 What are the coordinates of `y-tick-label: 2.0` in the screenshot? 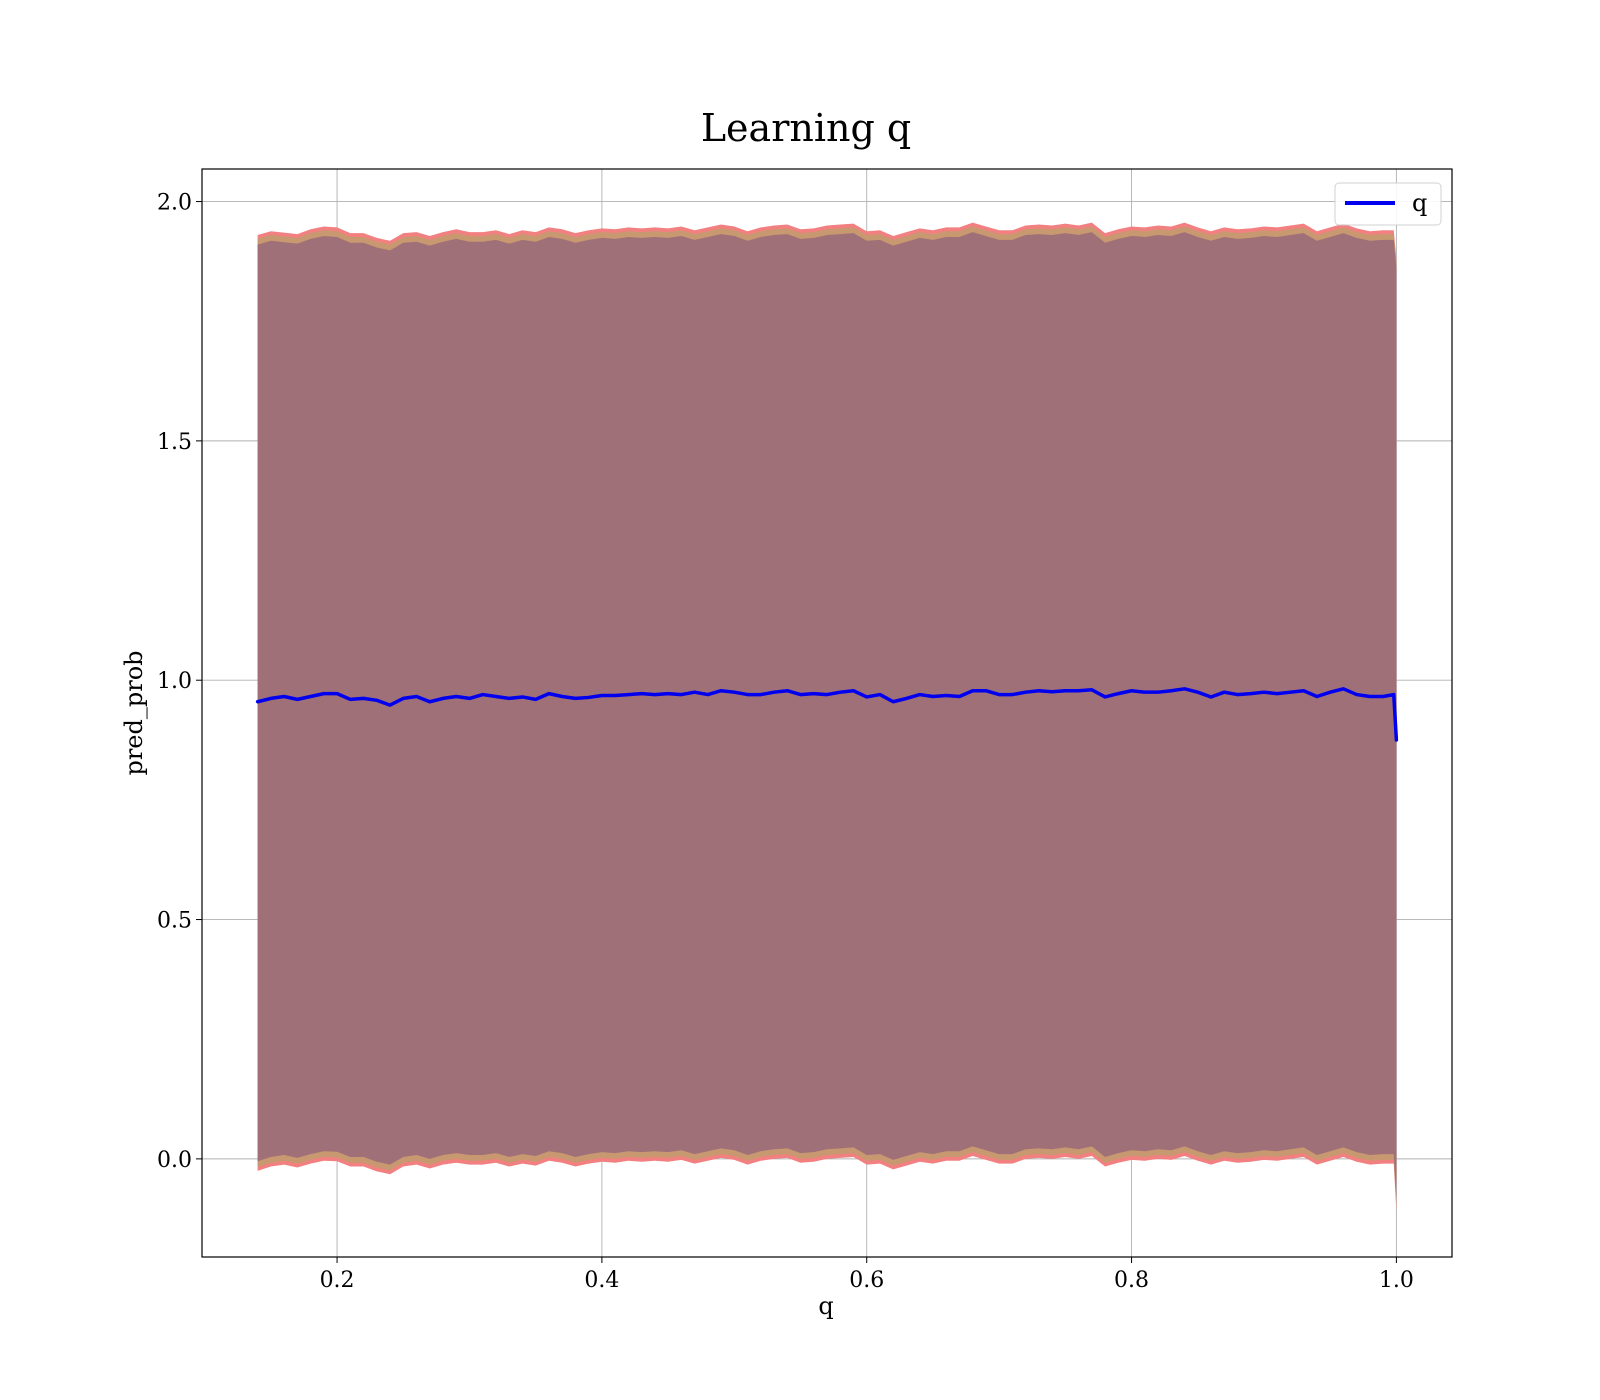 It's located at (174, 203).